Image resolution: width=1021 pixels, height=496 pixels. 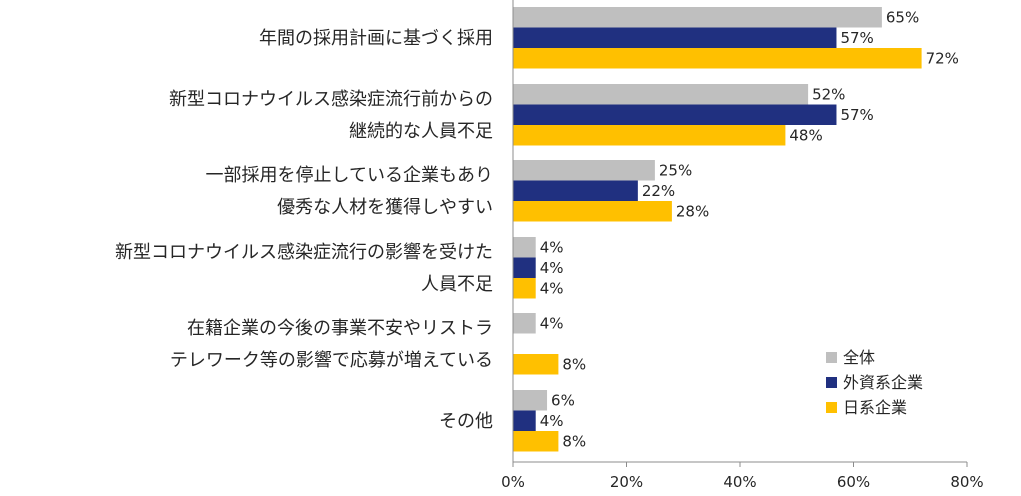 What do you see at coordinates (385, 207) in the screenshot?
I see `category-label: 優秀な人材を獲得しやすい` at bounding box center [385, 207].